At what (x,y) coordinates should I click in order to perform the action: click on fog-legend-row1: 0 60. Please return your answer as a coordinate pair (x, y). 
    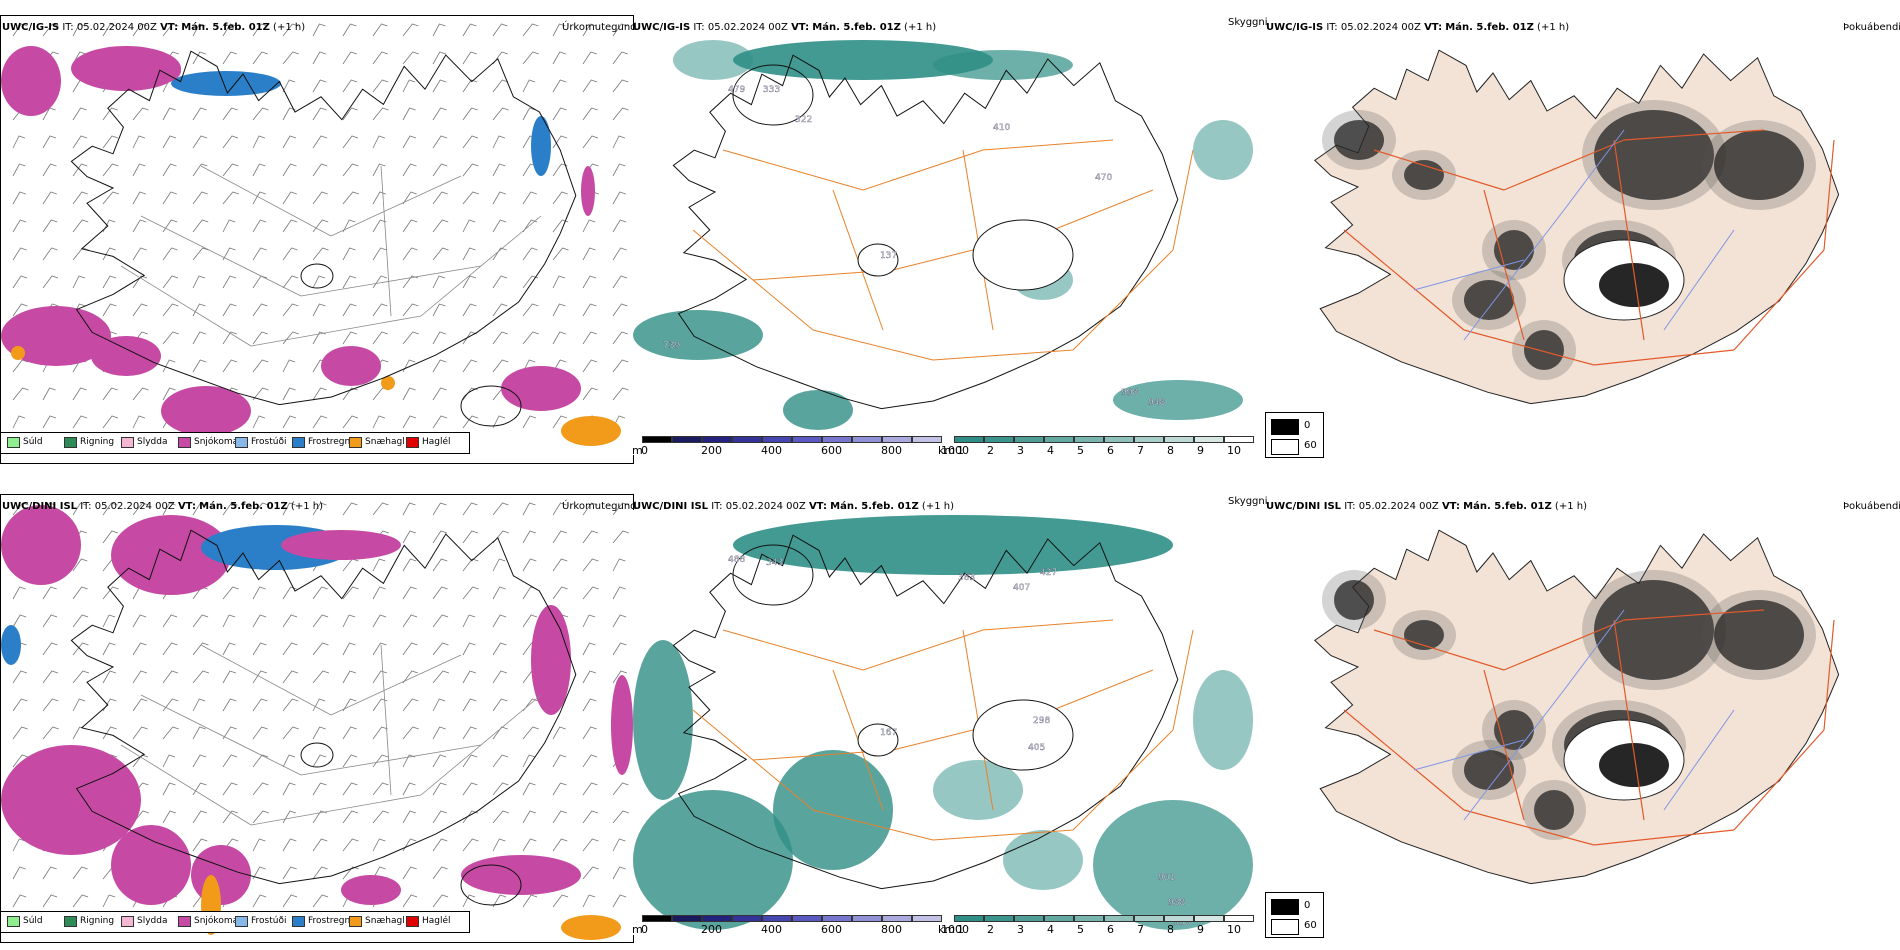
    Looking at the image, I should click on (1294, 435).